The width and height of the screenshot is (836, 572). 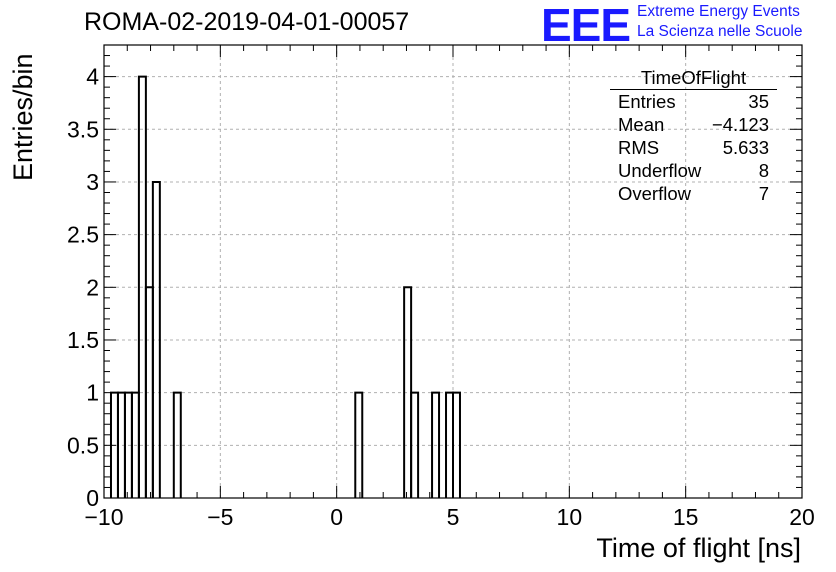 What do you see at coordinates (802, 517) in the screenshot?
I see `x-tick-label: 20` at bounding box center [802, 517].